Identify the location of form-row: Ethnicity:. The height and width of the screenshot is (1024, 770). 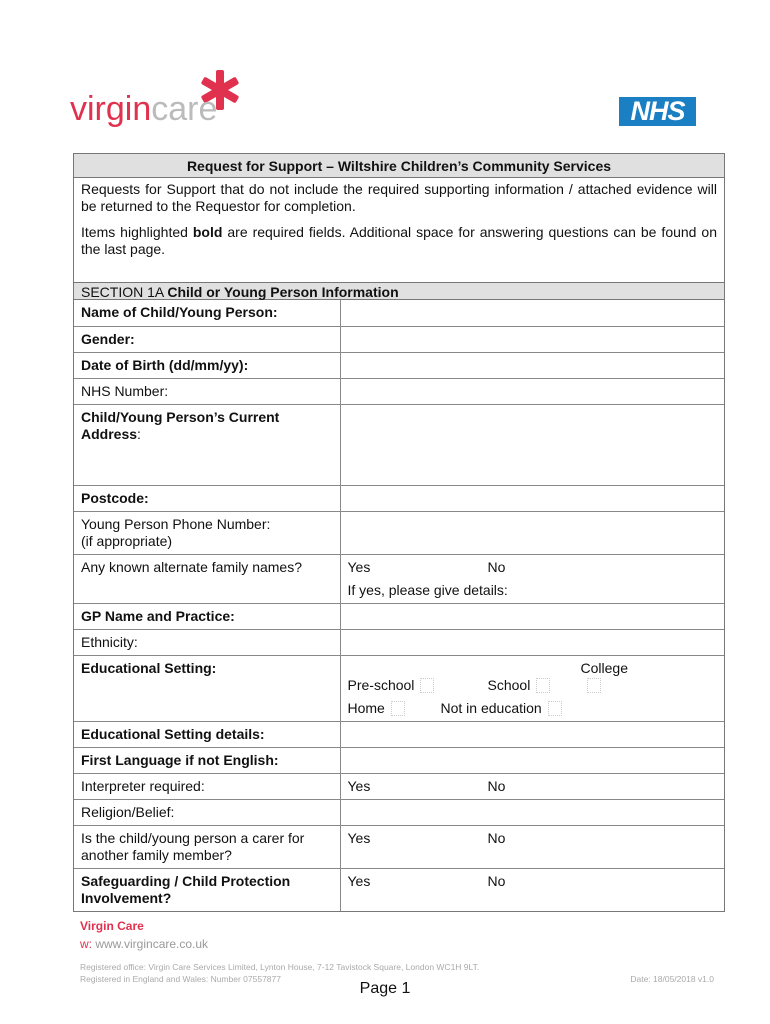
(399, 641).